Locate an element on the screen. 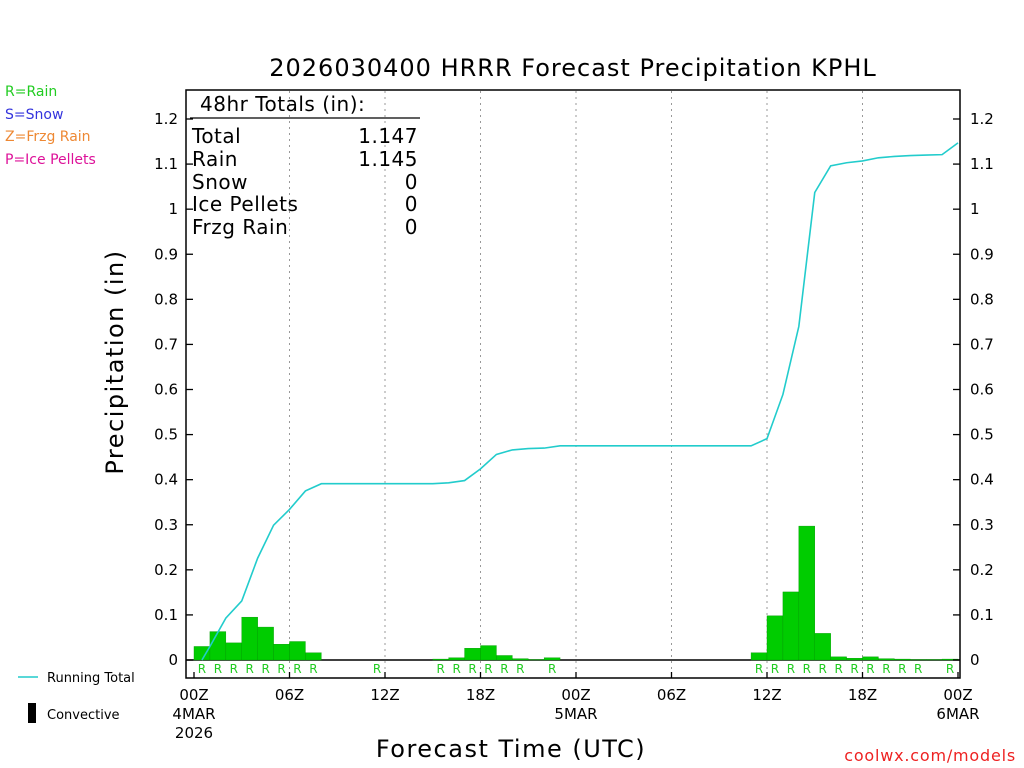 Image resolution: width=1024 pixels, height=768 pixels. totals-snow-label: Snow is located at coordinates (220, 182).